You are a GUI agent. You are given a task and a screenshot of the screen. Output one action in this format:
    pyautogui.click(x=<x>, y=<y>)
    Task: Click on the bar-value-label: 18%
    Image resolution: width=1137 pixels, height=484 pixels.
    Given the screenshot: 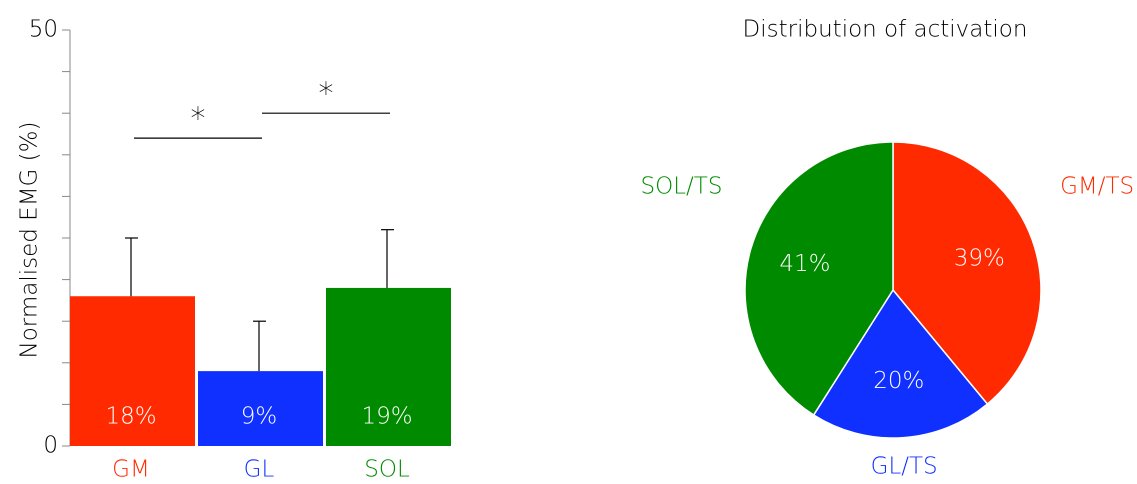 What is the action you would take?
    pyautogui.click(x=130, y=417)
    